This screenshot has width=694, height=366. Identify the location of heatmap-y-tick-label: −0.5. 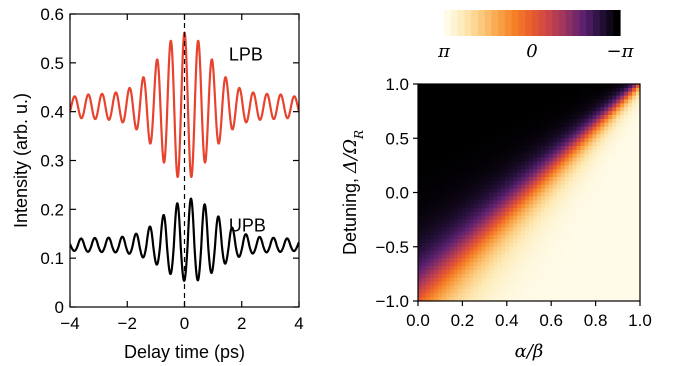
(392, 247).